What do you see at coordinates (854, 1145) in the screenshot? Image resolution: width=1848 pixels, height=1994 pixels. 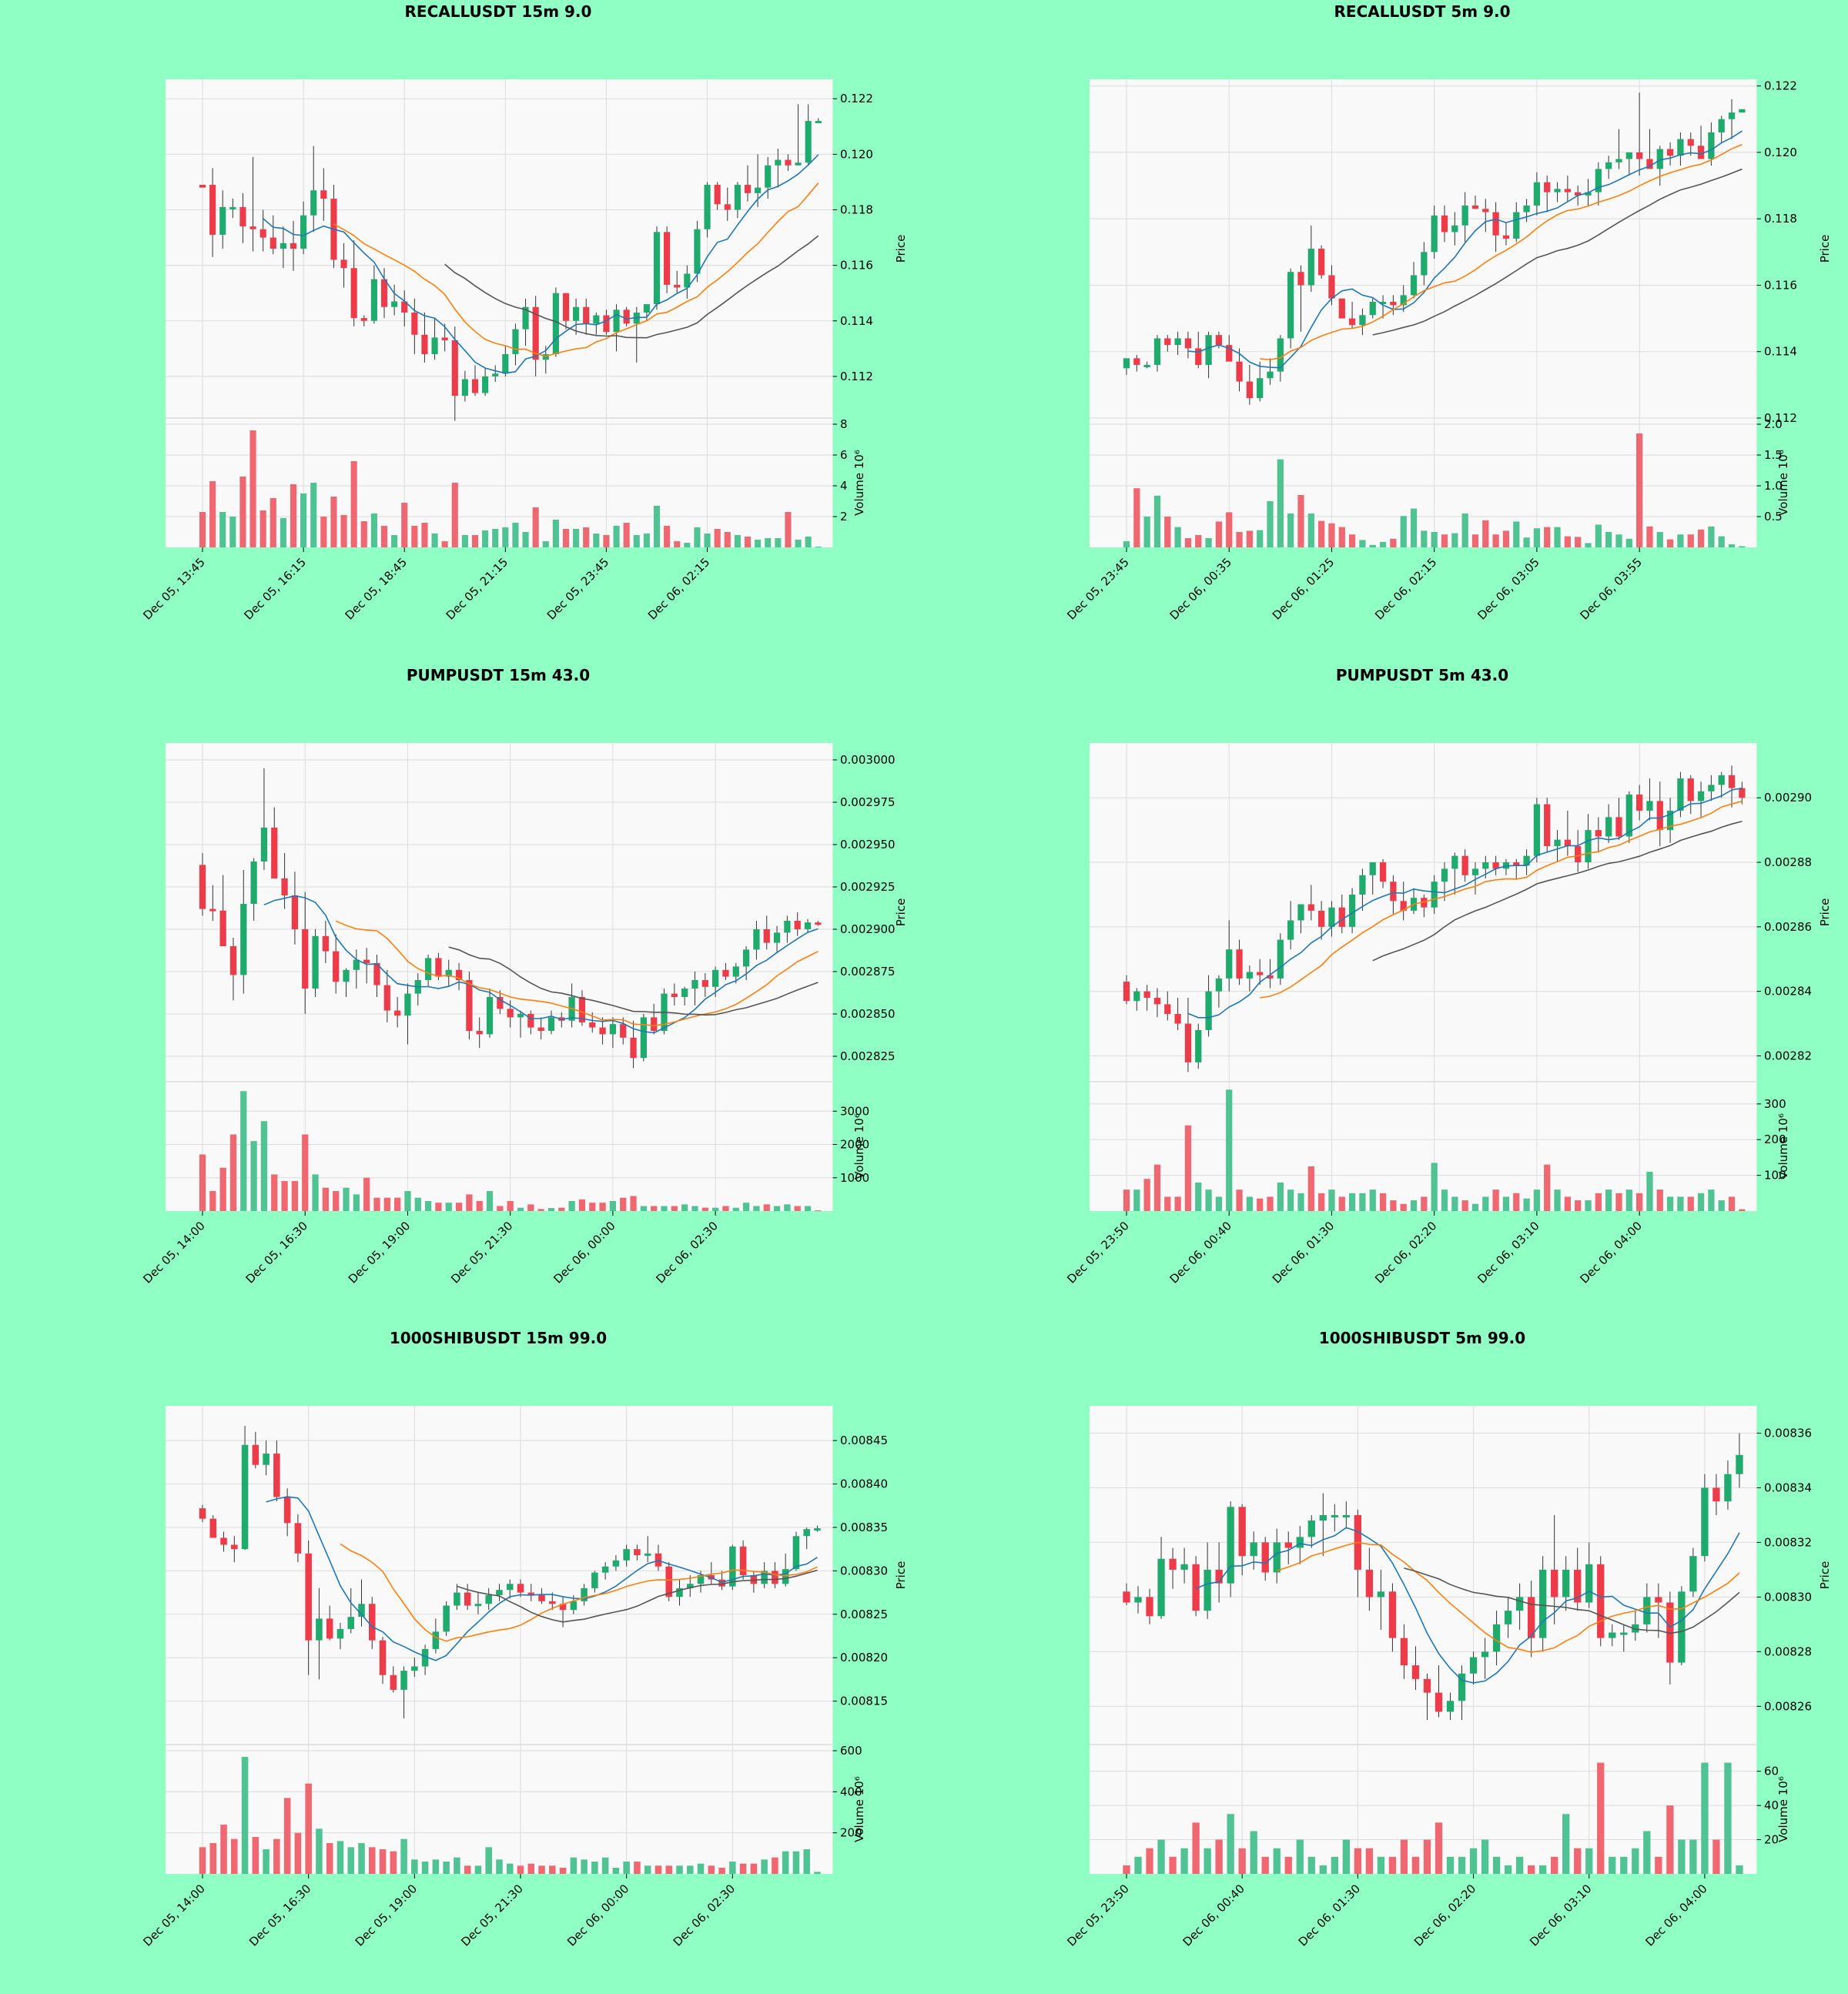 I see `volume-tick-label: 2000` at bounding box center [854, 1145].